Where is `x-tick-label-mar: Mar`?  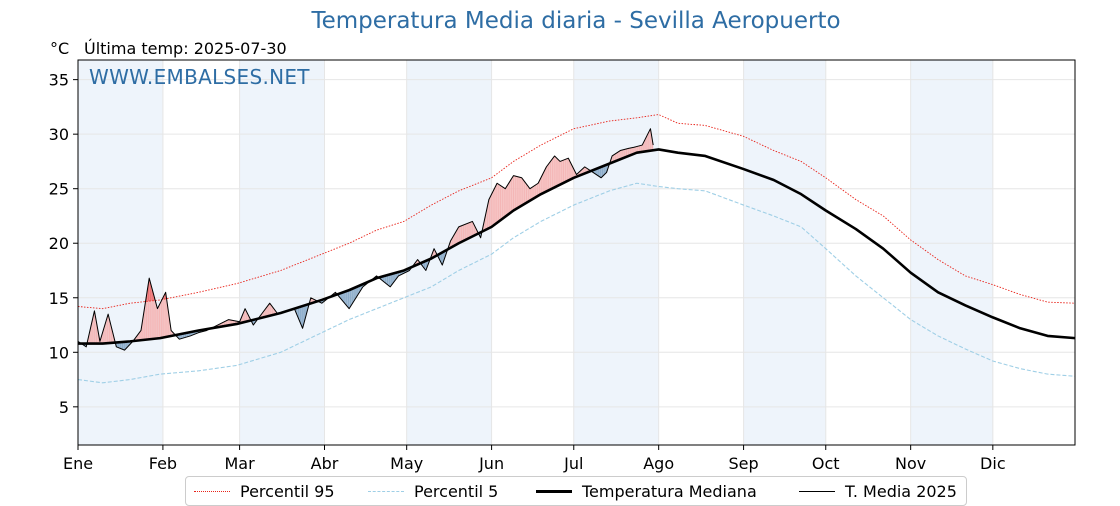 x-tick-label-mar: Mar is located at coordinates (240, 463).